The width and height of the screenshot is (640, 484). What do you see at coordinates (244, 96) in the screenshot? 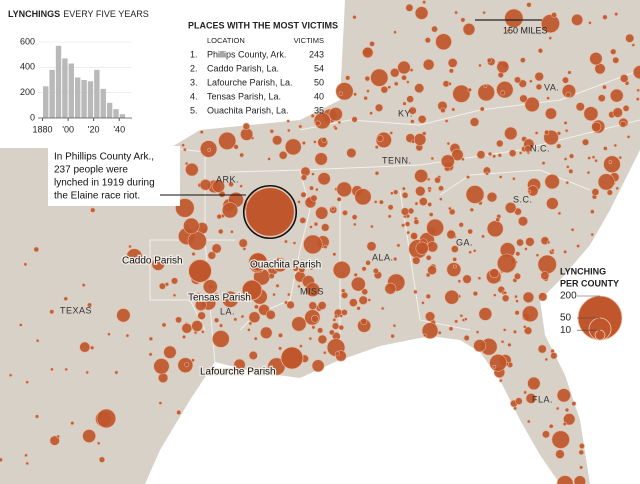
I see `location: Tensas Parish, La.` at bounding box center [244, 96].